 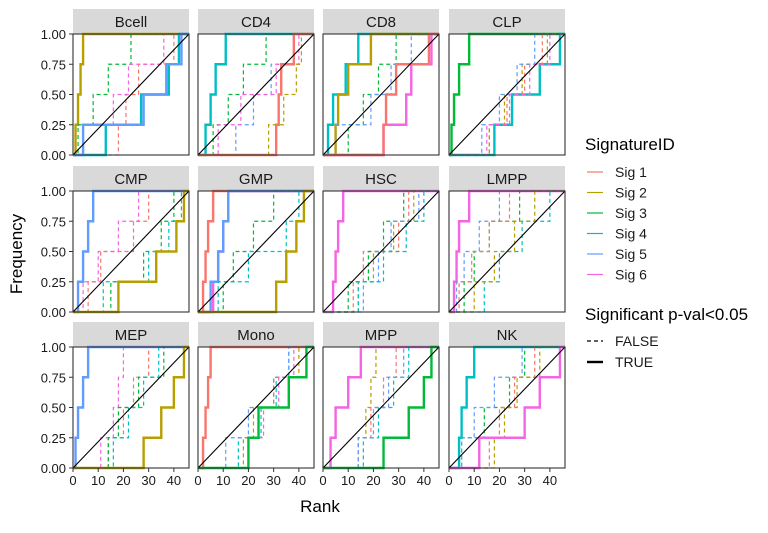 I want to click on facet-panel-cd4: CD4, so click(x=256, y=83).